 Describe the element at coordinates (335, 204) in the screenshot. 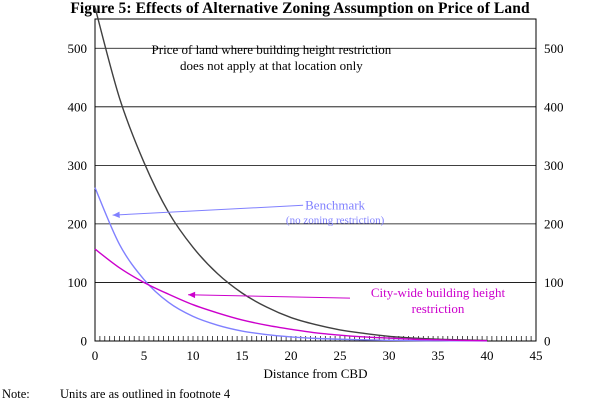

I see `annotation-text: Benchmark` at that location.